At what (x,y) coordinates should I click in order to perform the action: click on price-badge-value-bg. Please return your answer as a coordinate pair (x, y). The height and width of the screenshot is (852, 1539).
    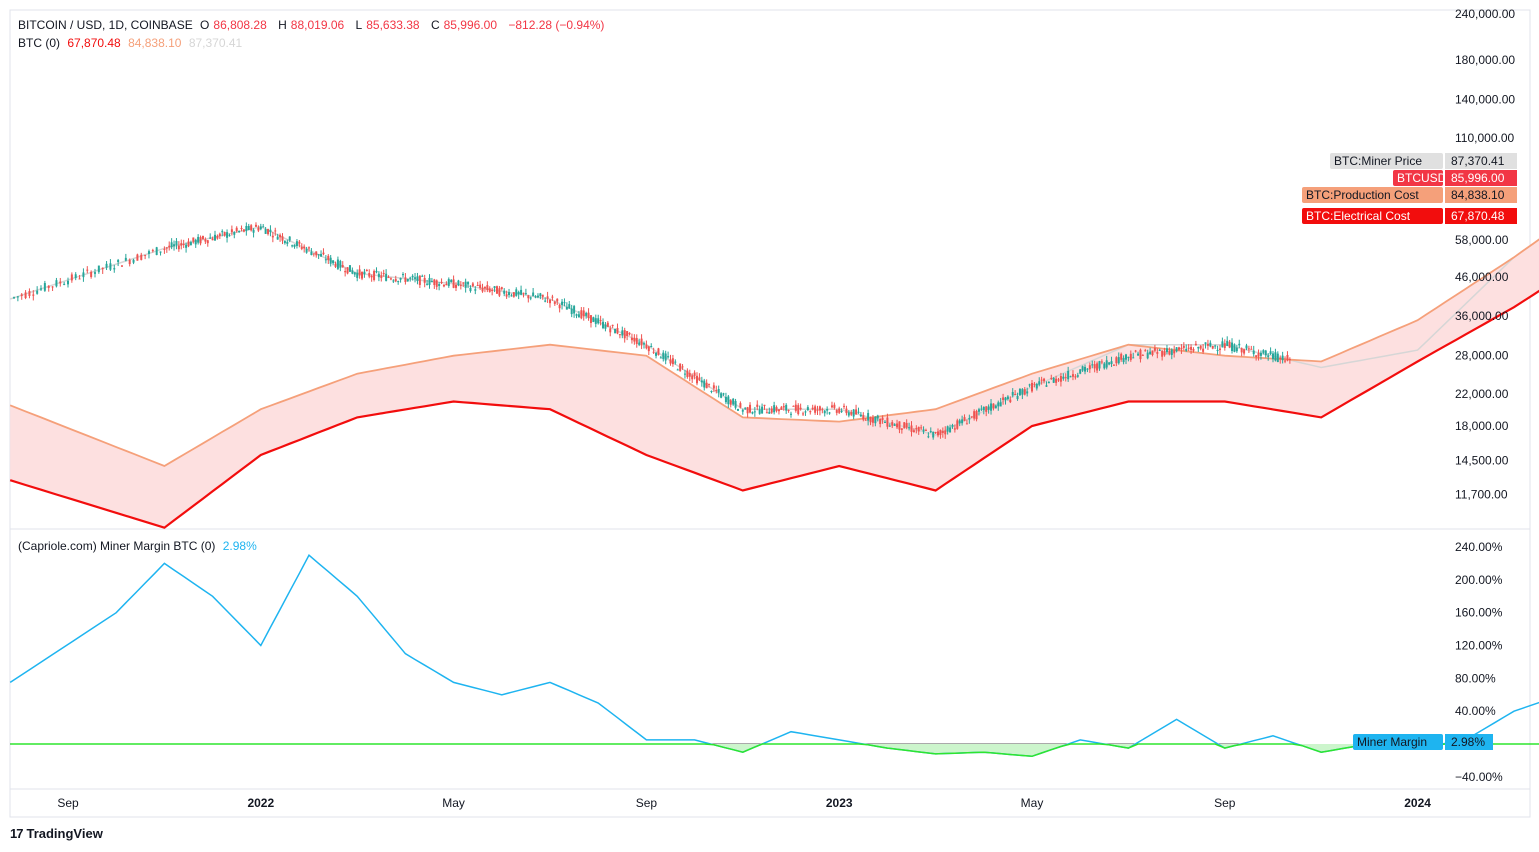
    Looking at the image, I should click on (1481, 161).